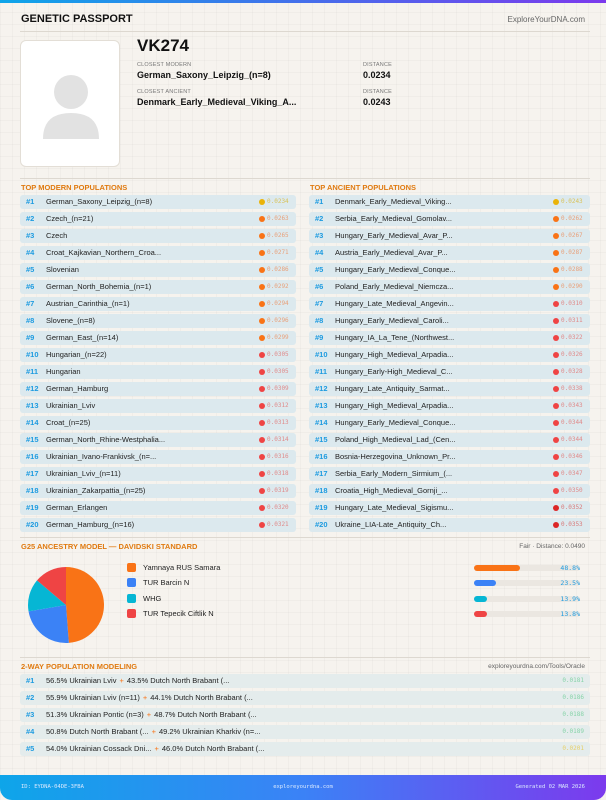 This screenshot has height=800, width=606. What do you see at coordinates (158, 321) in the screenshot?
I see `population-row: #8 Slovene_(n=8) 0.0296` at bounding box center [158, 321].